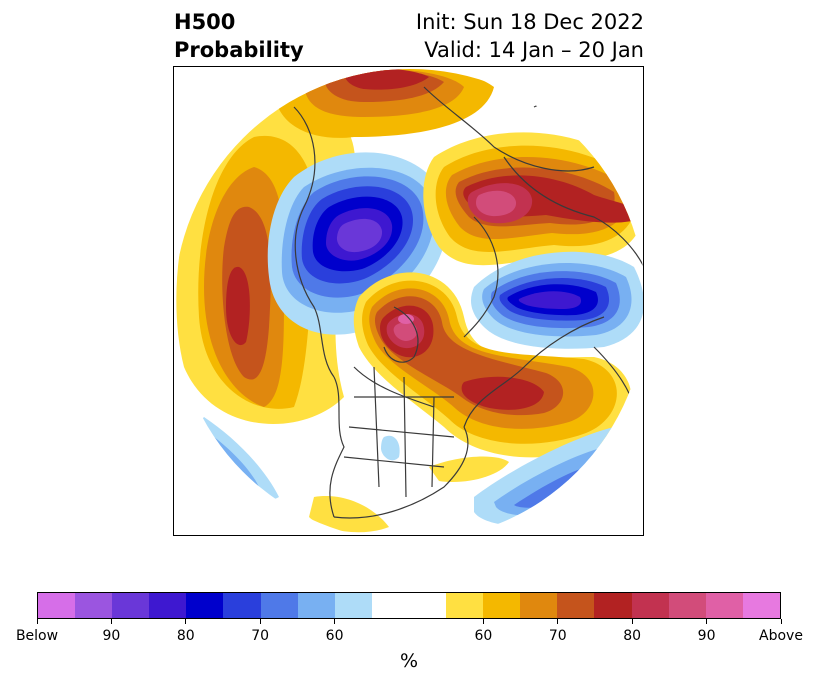 This screenshot has width=819, height=686. Describe the element at coordinates (409, 661) in the screenshot. I see `colorbar-unit-label: %` at that location.